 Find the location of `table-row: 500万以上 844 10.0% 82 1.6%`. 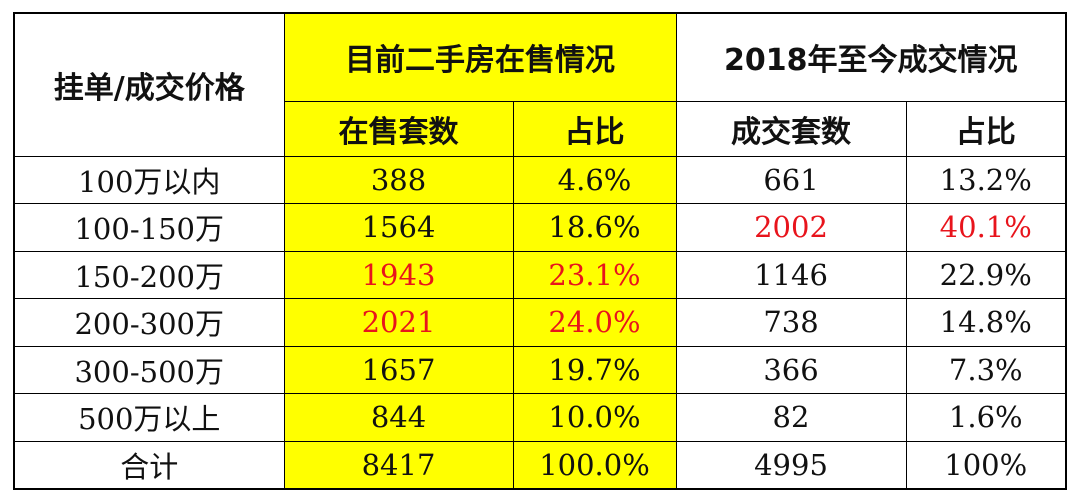

table-row: 500万以上 844 10.0% 82 1.6% is located at coordinates (540, 417).